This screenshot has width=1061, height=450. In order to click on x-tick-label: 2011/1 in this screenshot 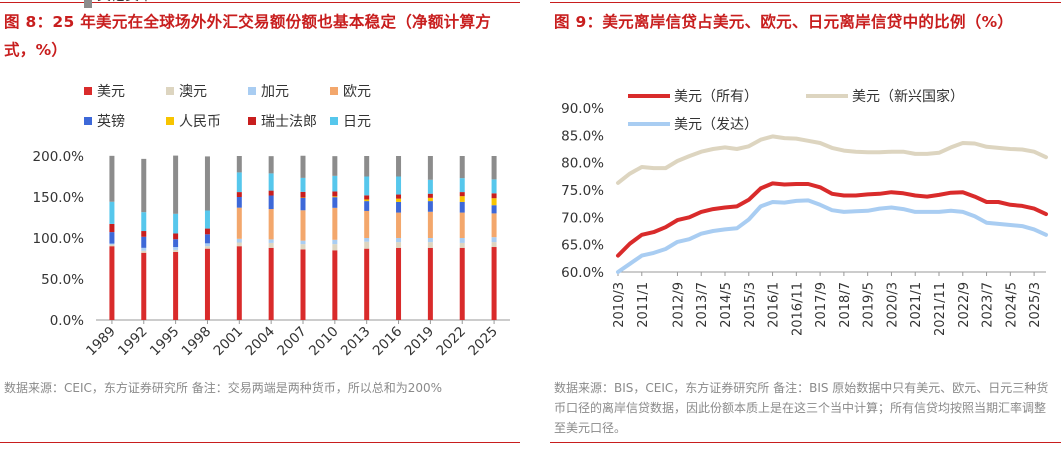, I will do `click(643, 305)`.